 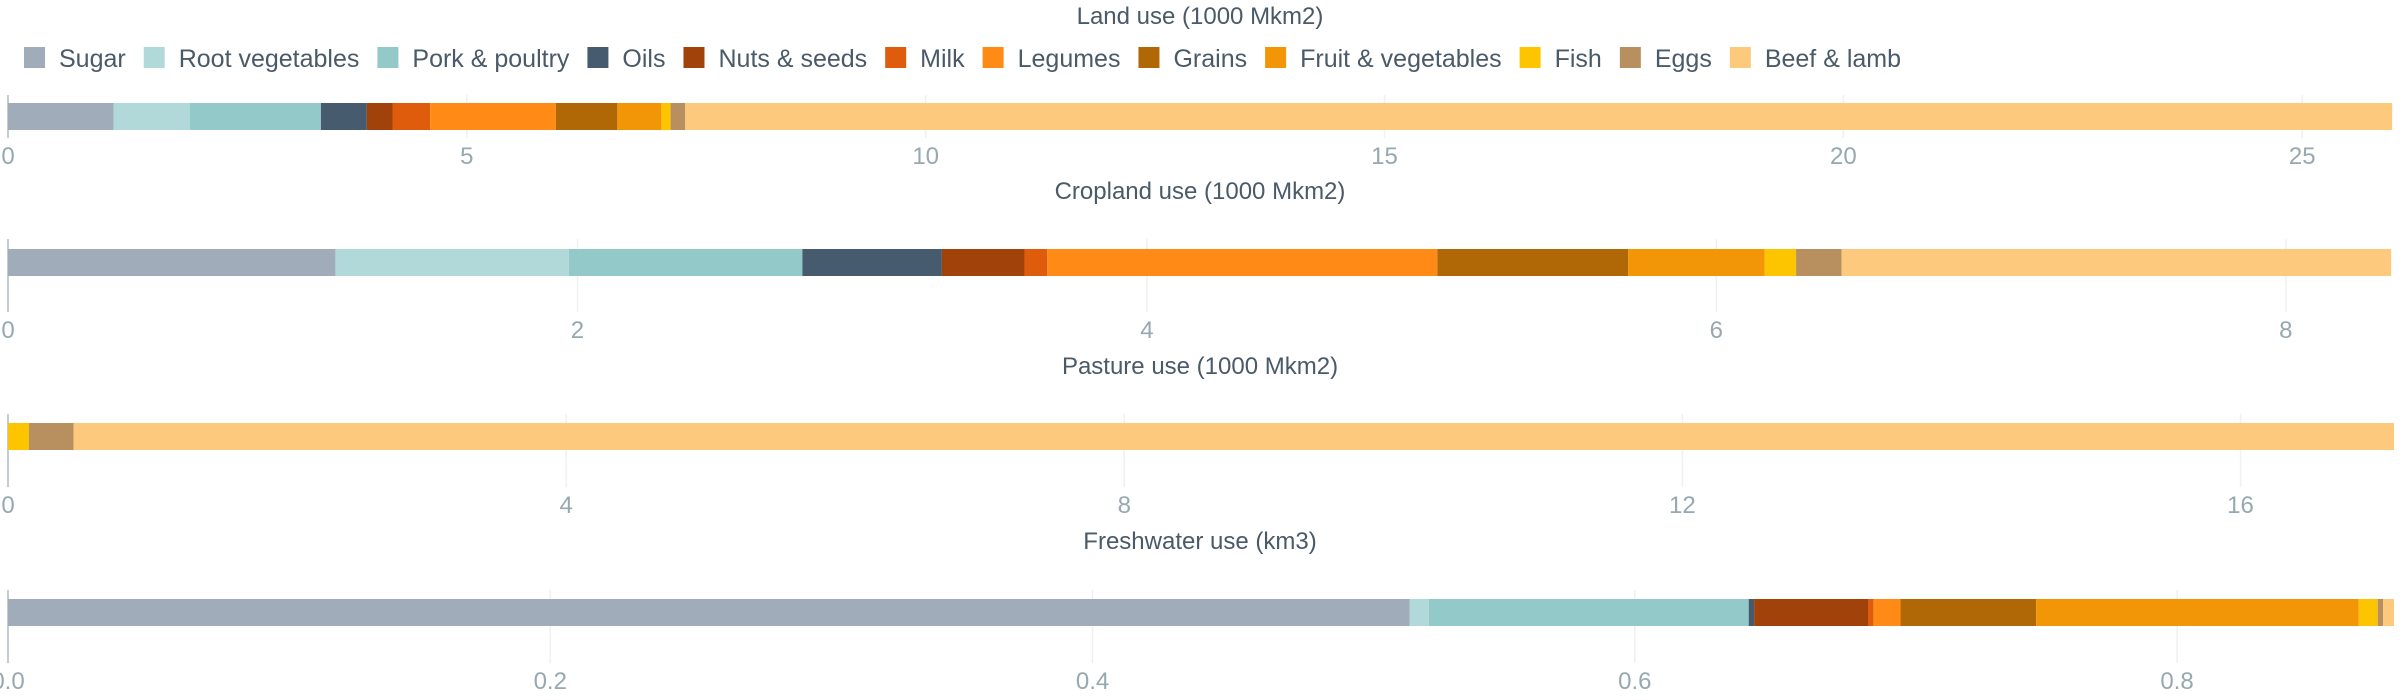 I want to click on tick-label: 0.0, so click(x=12, y=681).